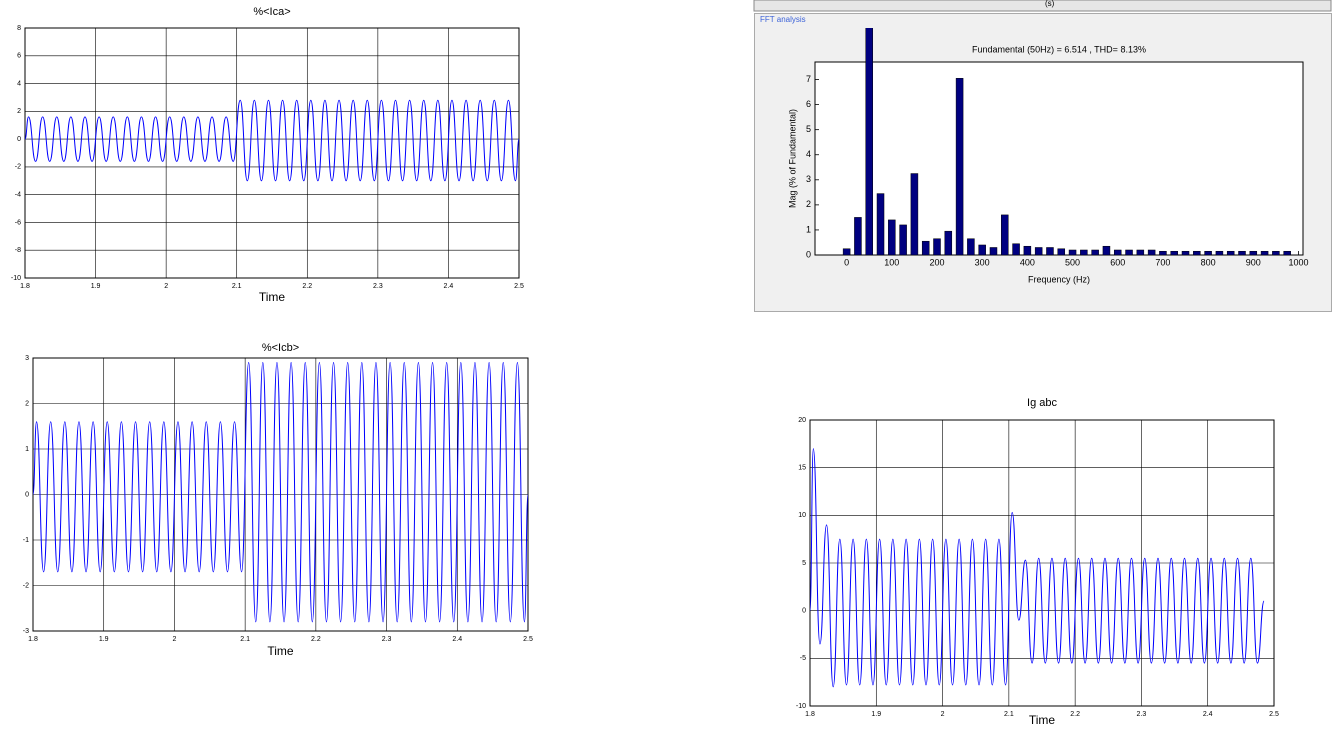 This screenshot has height=729, width=1332. Describe the element at coordinates (1050, 4) in the screenshot. I see `header-text: (s)` at that location.